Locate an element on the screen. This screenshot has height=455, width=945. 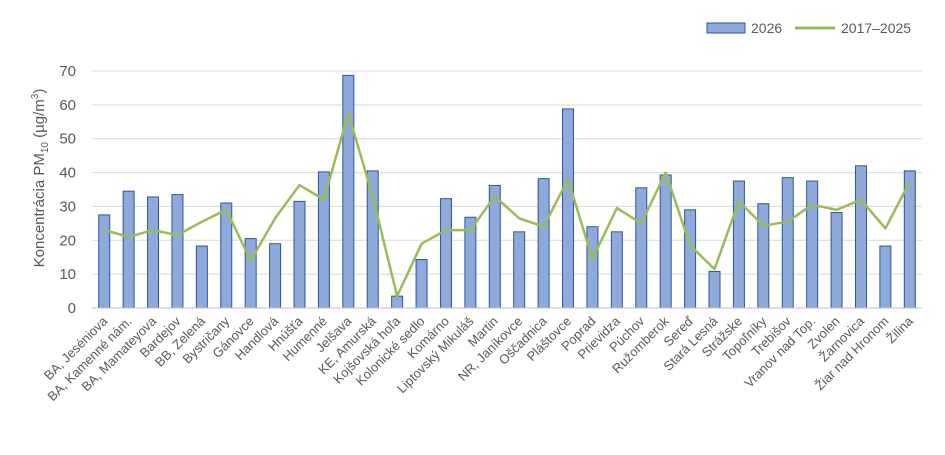
legend: 2026 2017–2025 is located at coordinates (808, 28).